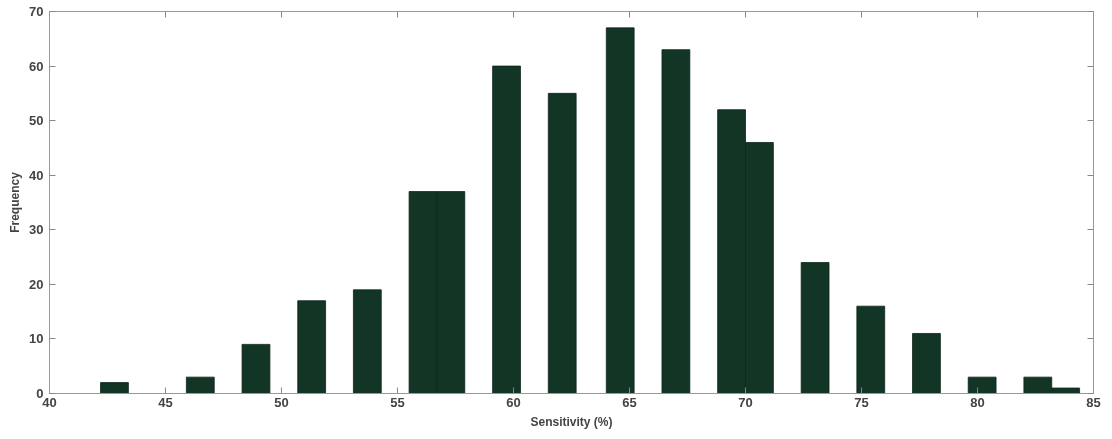 This screenshot has width=1112, height=439. I want to click on x-tick-label: 60, so click(513, 402).